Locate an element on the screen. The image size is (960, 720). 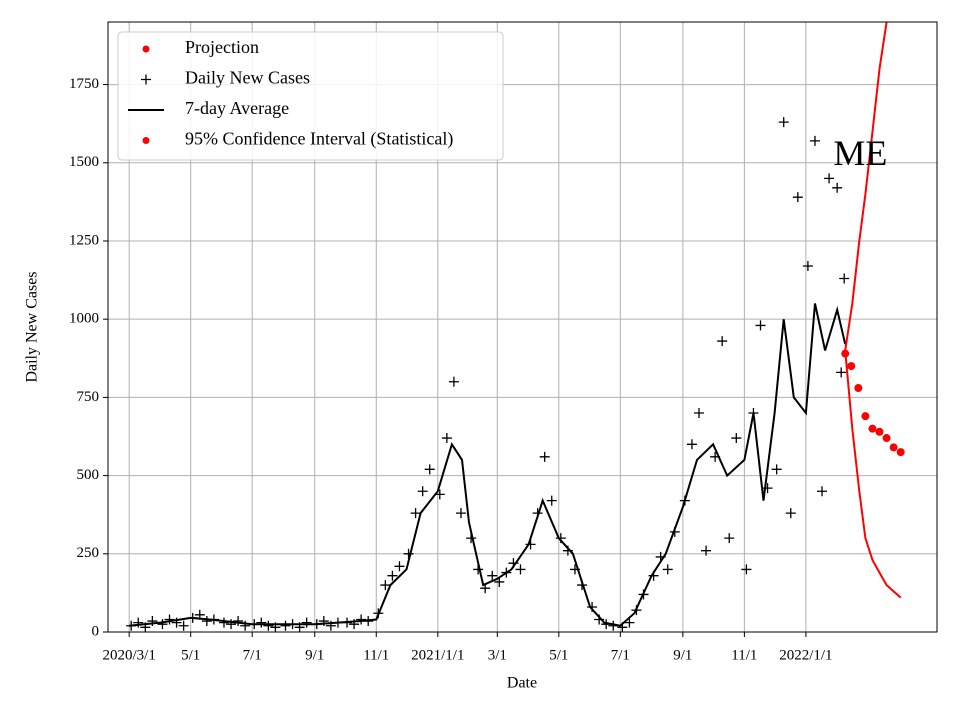
y-tick-label: 1500 is located at coordinates (84, 162).